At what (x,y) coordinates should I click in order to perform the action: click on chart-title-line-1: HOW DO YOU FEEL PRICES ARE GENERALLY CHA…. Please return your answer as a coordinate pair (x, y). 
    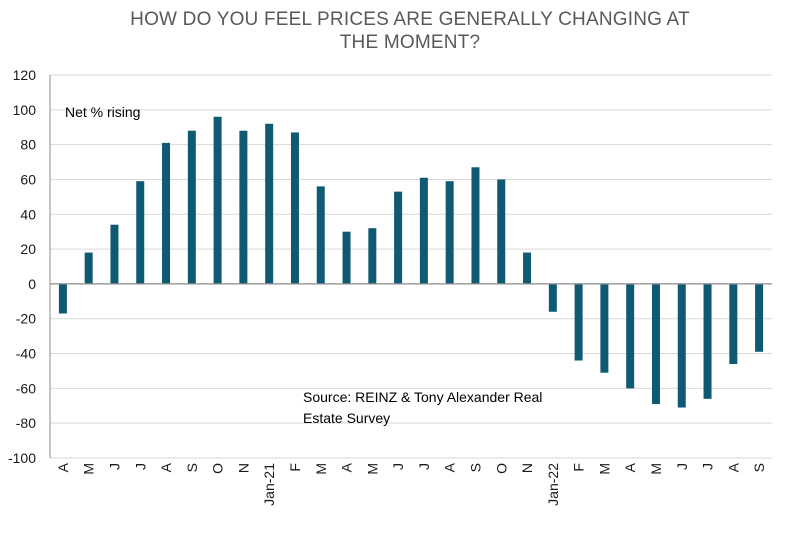
    Looking at the image, I should click on (410, 19).